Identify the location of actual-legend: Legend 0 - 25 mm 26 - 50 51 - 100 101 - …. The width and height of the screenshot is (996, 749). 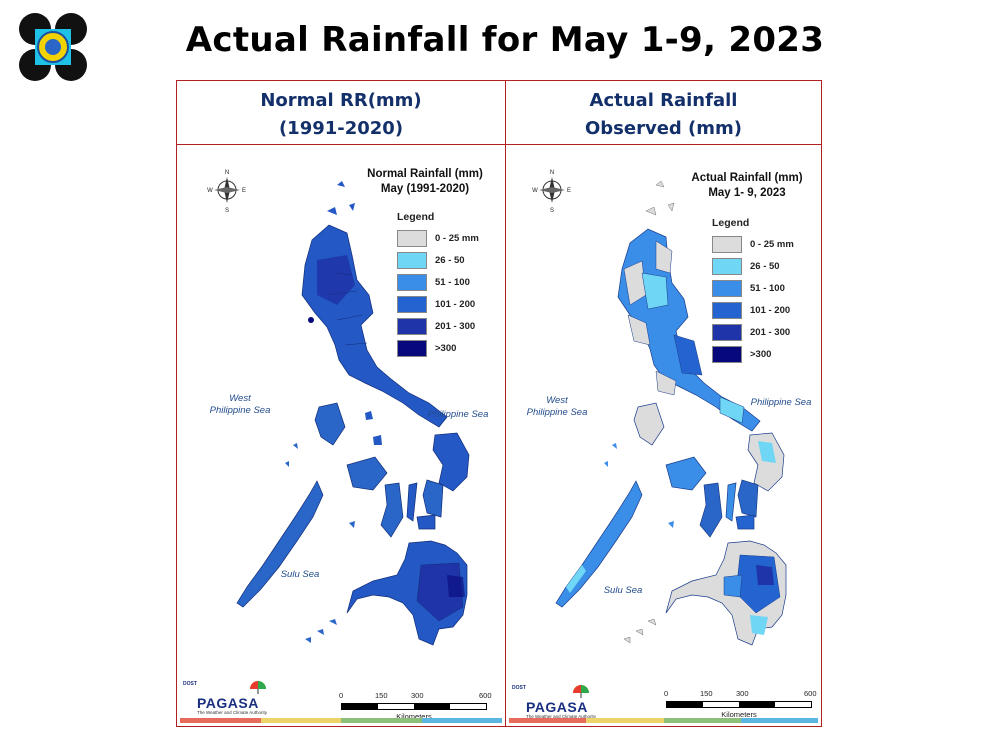
(753, 291).